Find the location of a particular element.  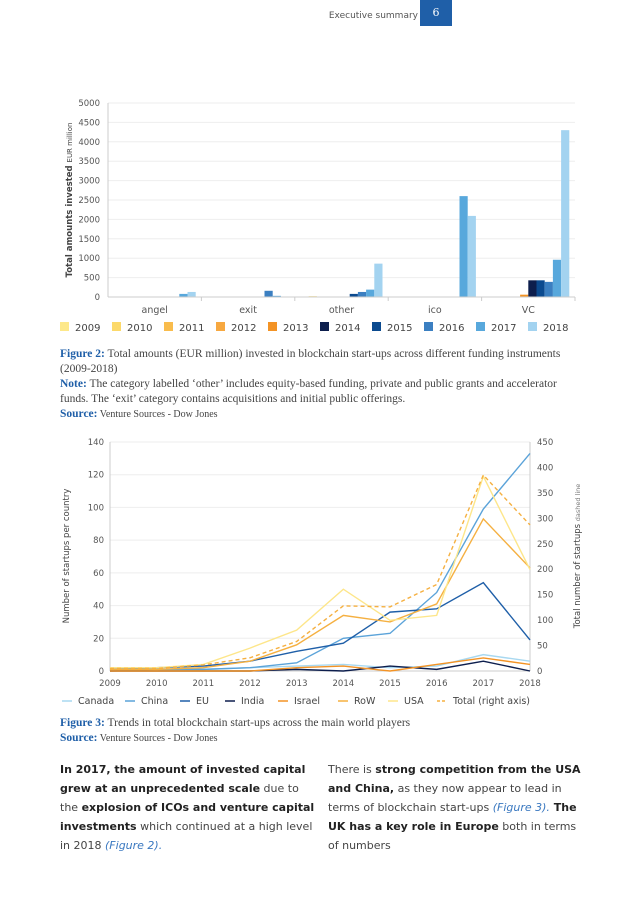

y2-axis-note: dashed line is located at coordinates (578, 503).